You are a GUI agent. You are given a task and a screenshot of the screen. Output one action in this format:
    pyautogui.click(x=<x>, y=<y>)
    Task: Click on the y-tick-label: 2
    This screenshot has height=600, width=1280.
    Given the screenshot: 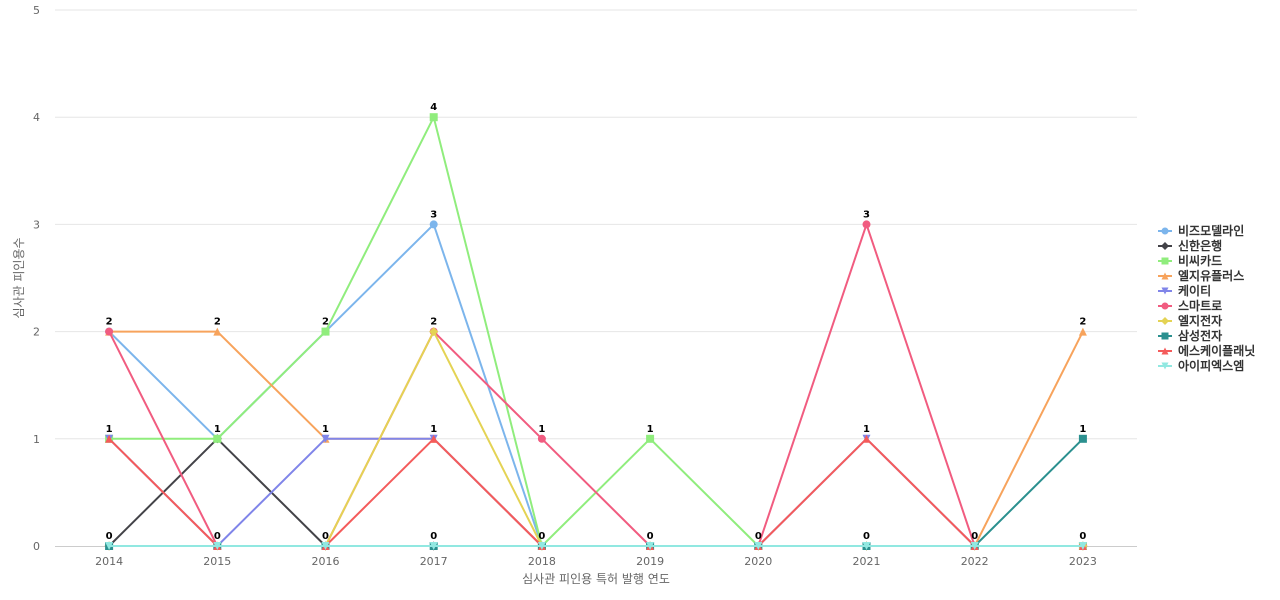 What is the action you would take?
    pyautogui.click(x=36, y=332)
    